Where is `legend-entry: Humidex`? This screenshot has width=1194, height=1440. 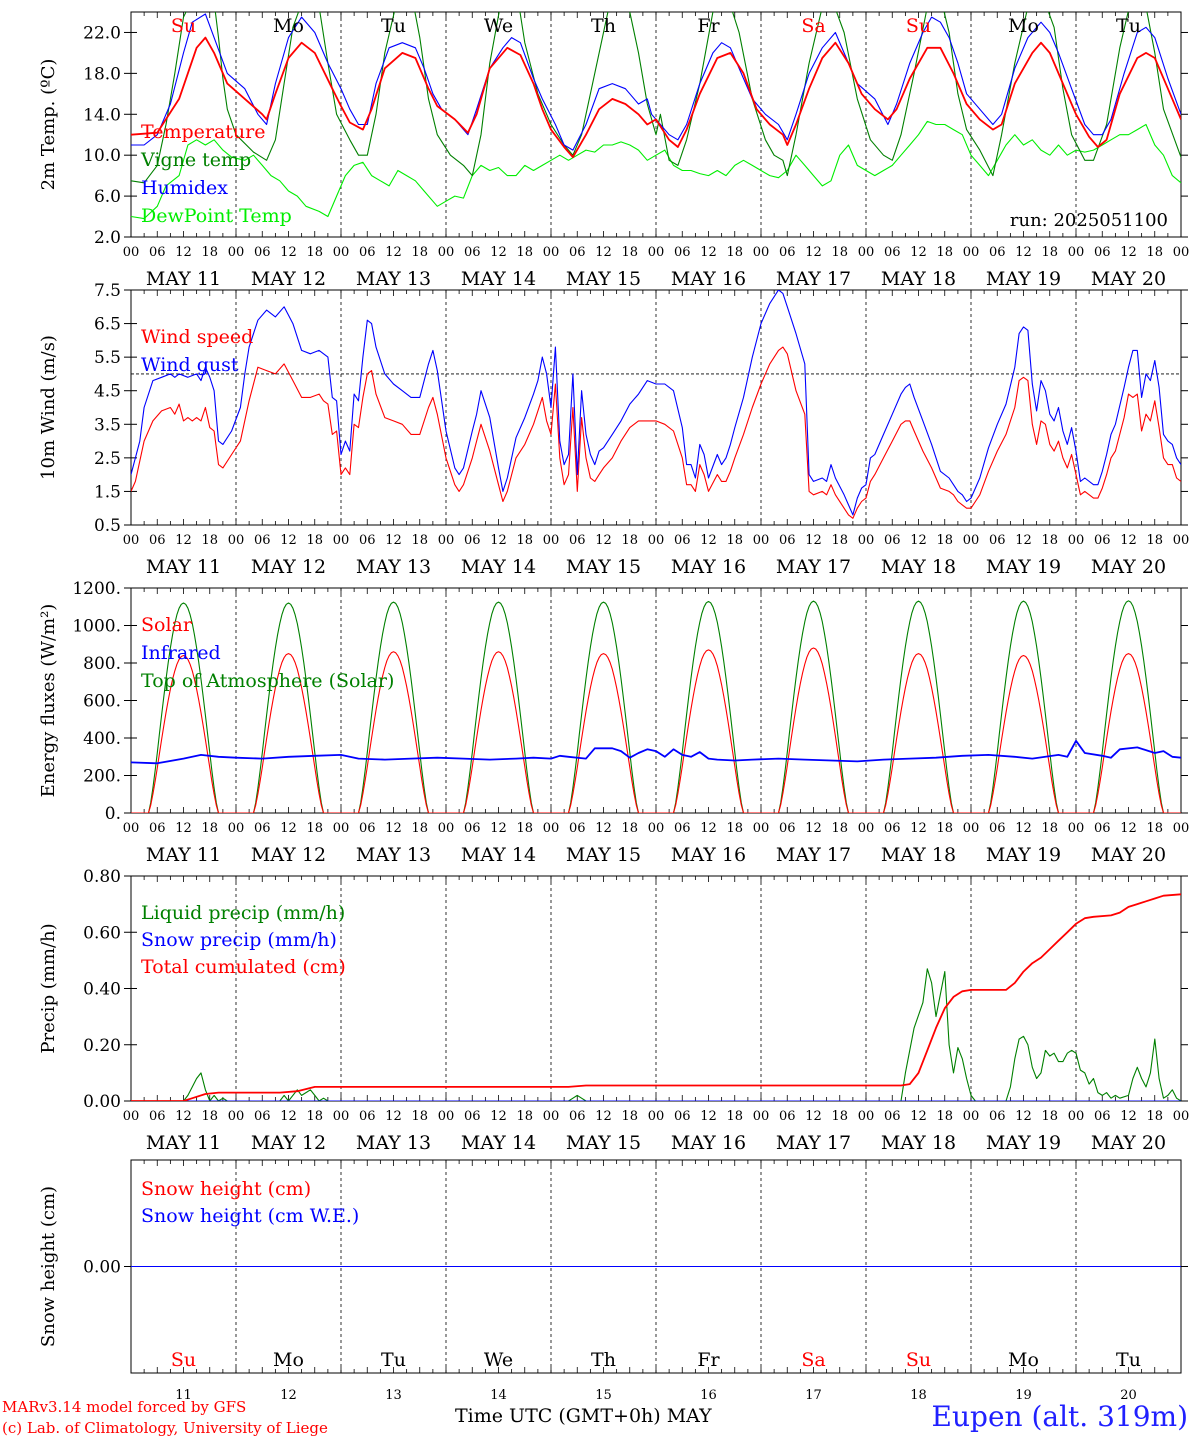 legend-entry: Humidex is located at coordinates (184, 188).